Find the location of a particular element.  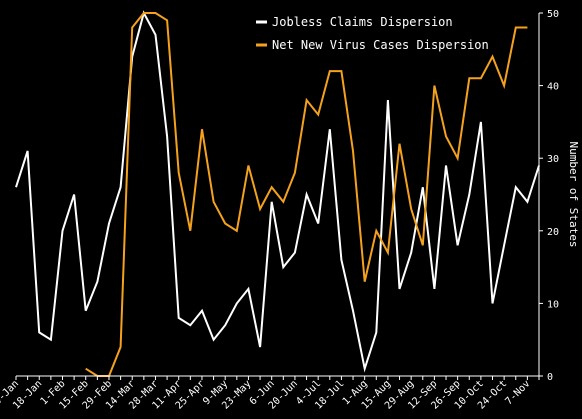

y-tick-label: 0 is located at coordinates (550, 377).